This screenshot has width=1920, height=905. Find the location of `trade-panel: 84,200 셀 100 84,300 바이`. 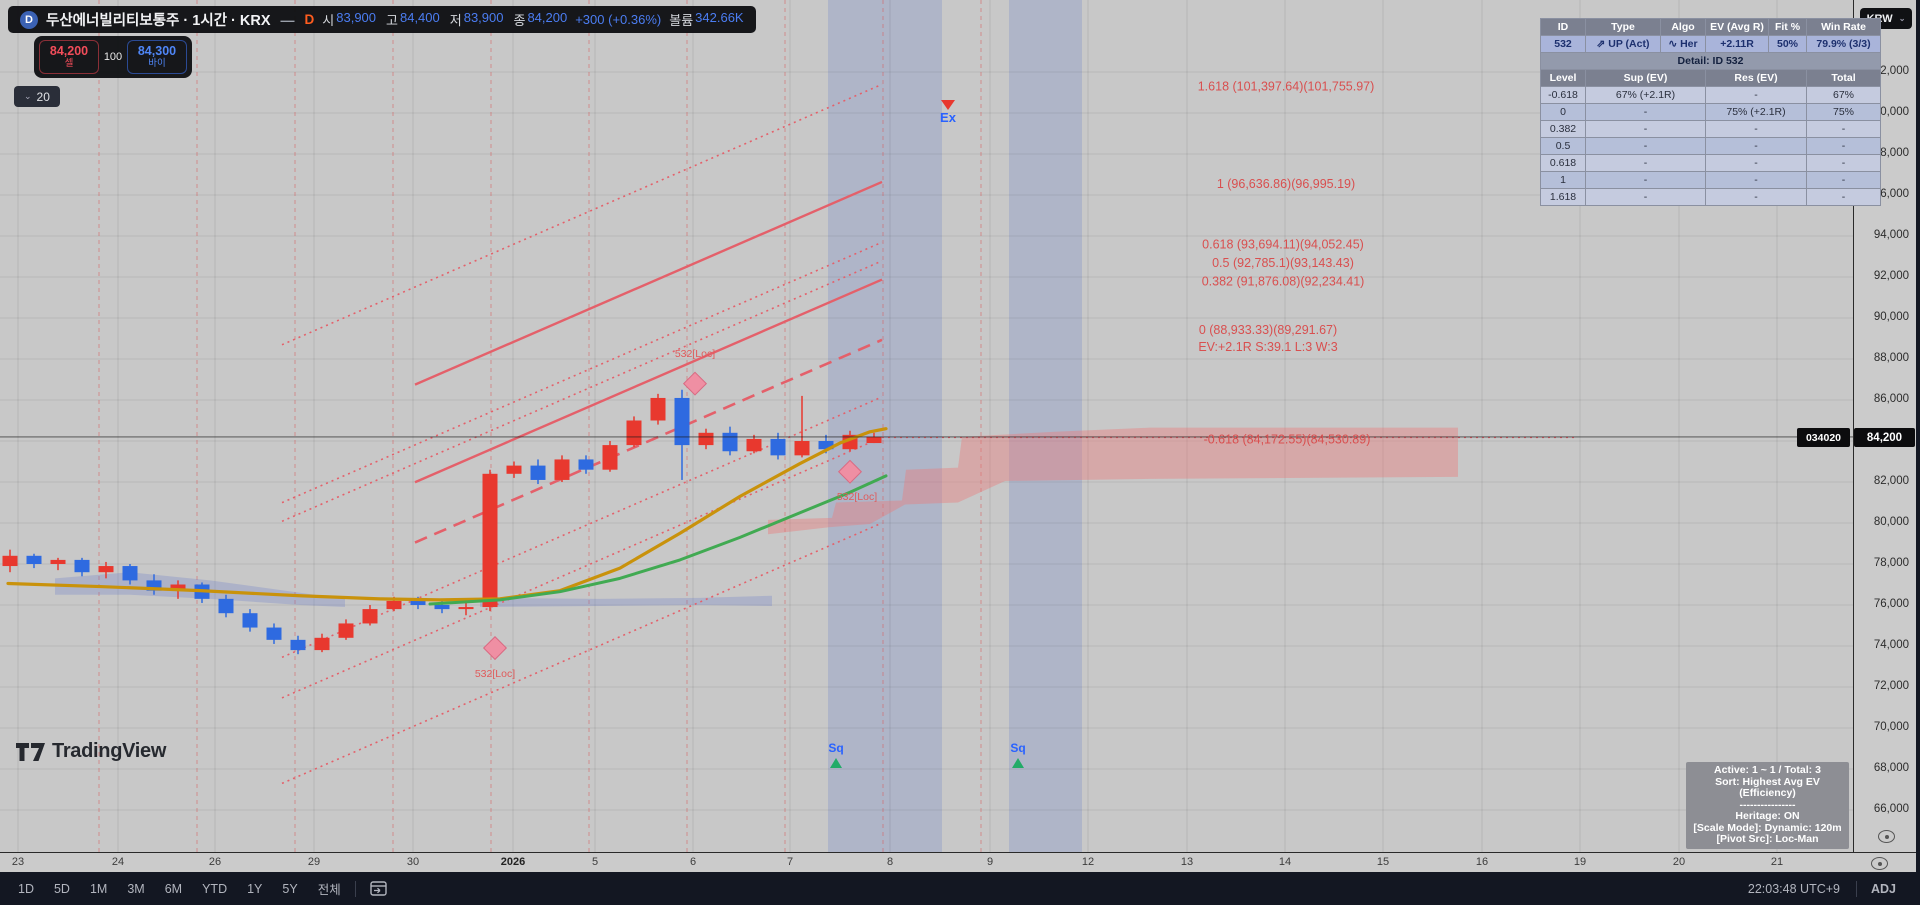

trade-panel: 84,200 셀 100 84,300 바이 is located at coordinates (113, 57).